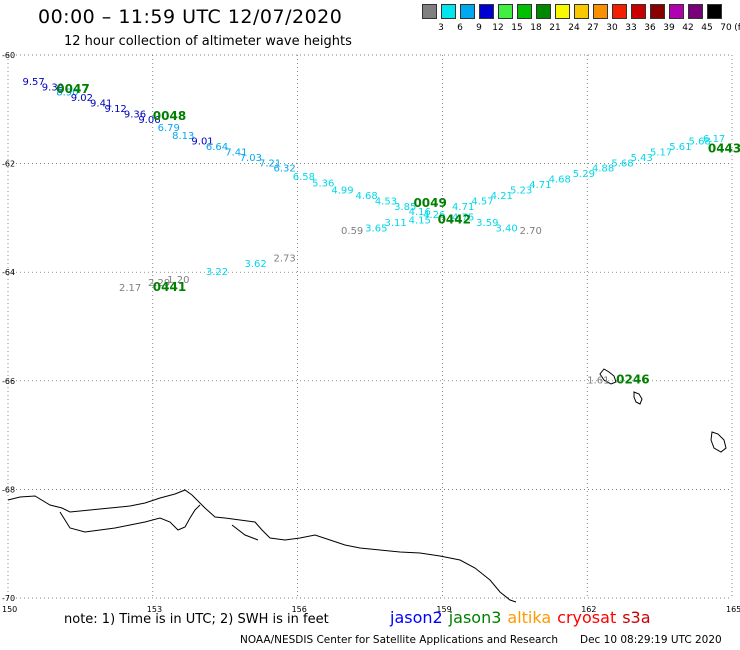 This screenshot has height=650, width=740. Describe the element at coordinates (588, 609) in the screenshot. I see `lon-tick-label: 162` at that location.